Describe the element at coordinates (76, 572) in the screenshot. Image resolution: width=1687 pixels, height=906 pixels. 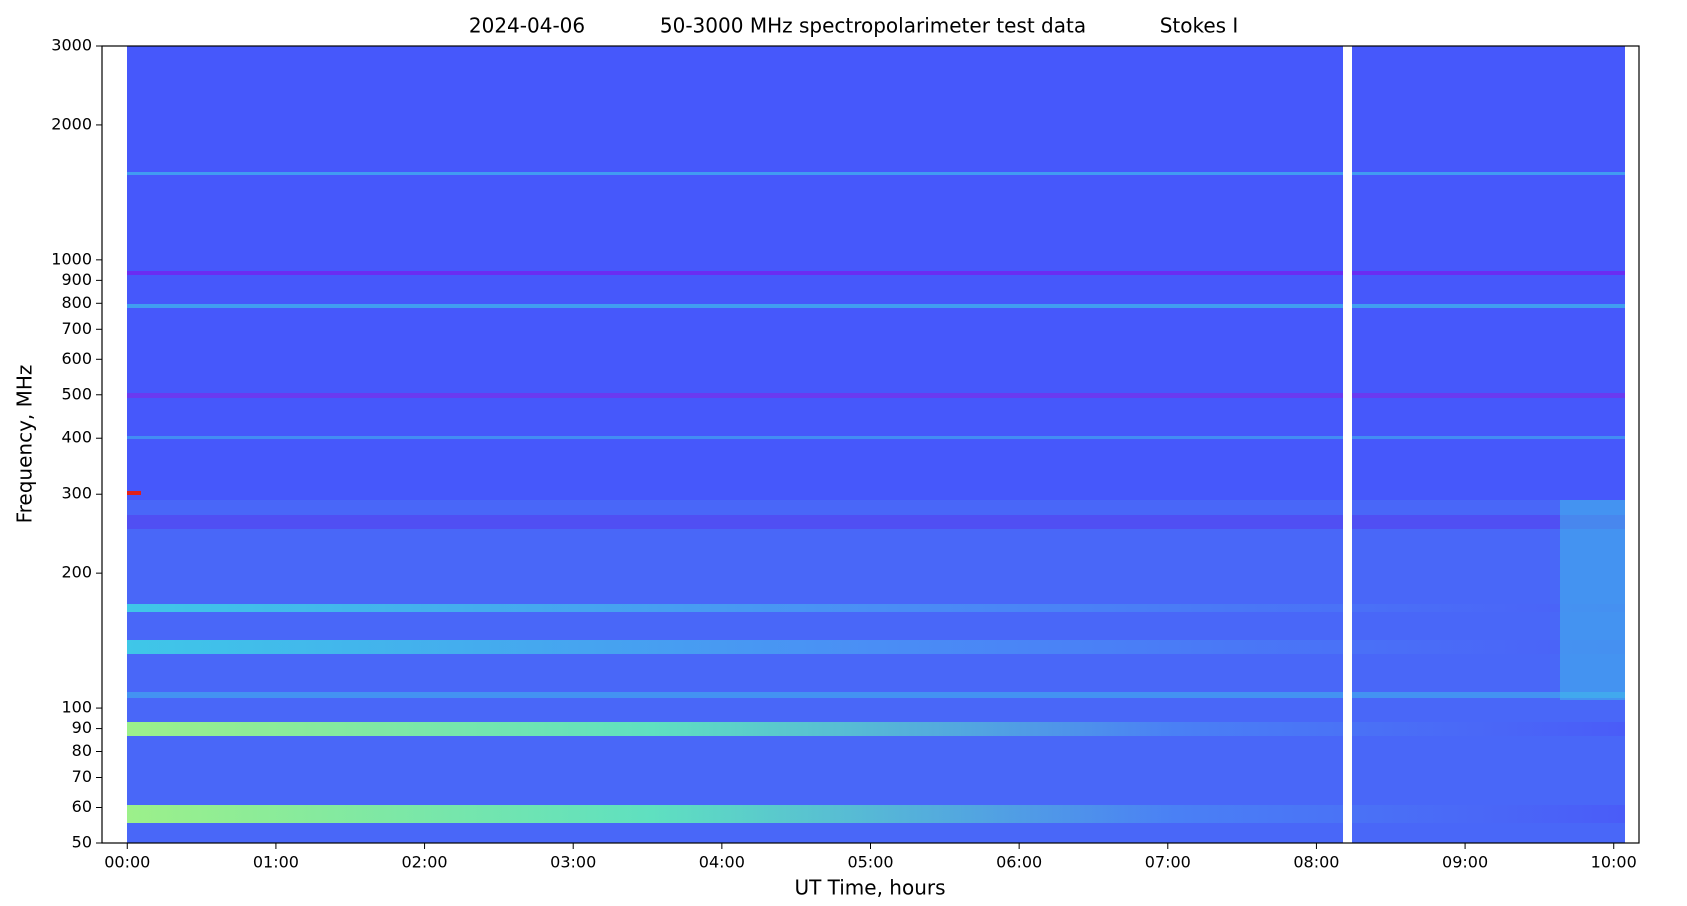
I see `y-tick-label: 200` at that location.